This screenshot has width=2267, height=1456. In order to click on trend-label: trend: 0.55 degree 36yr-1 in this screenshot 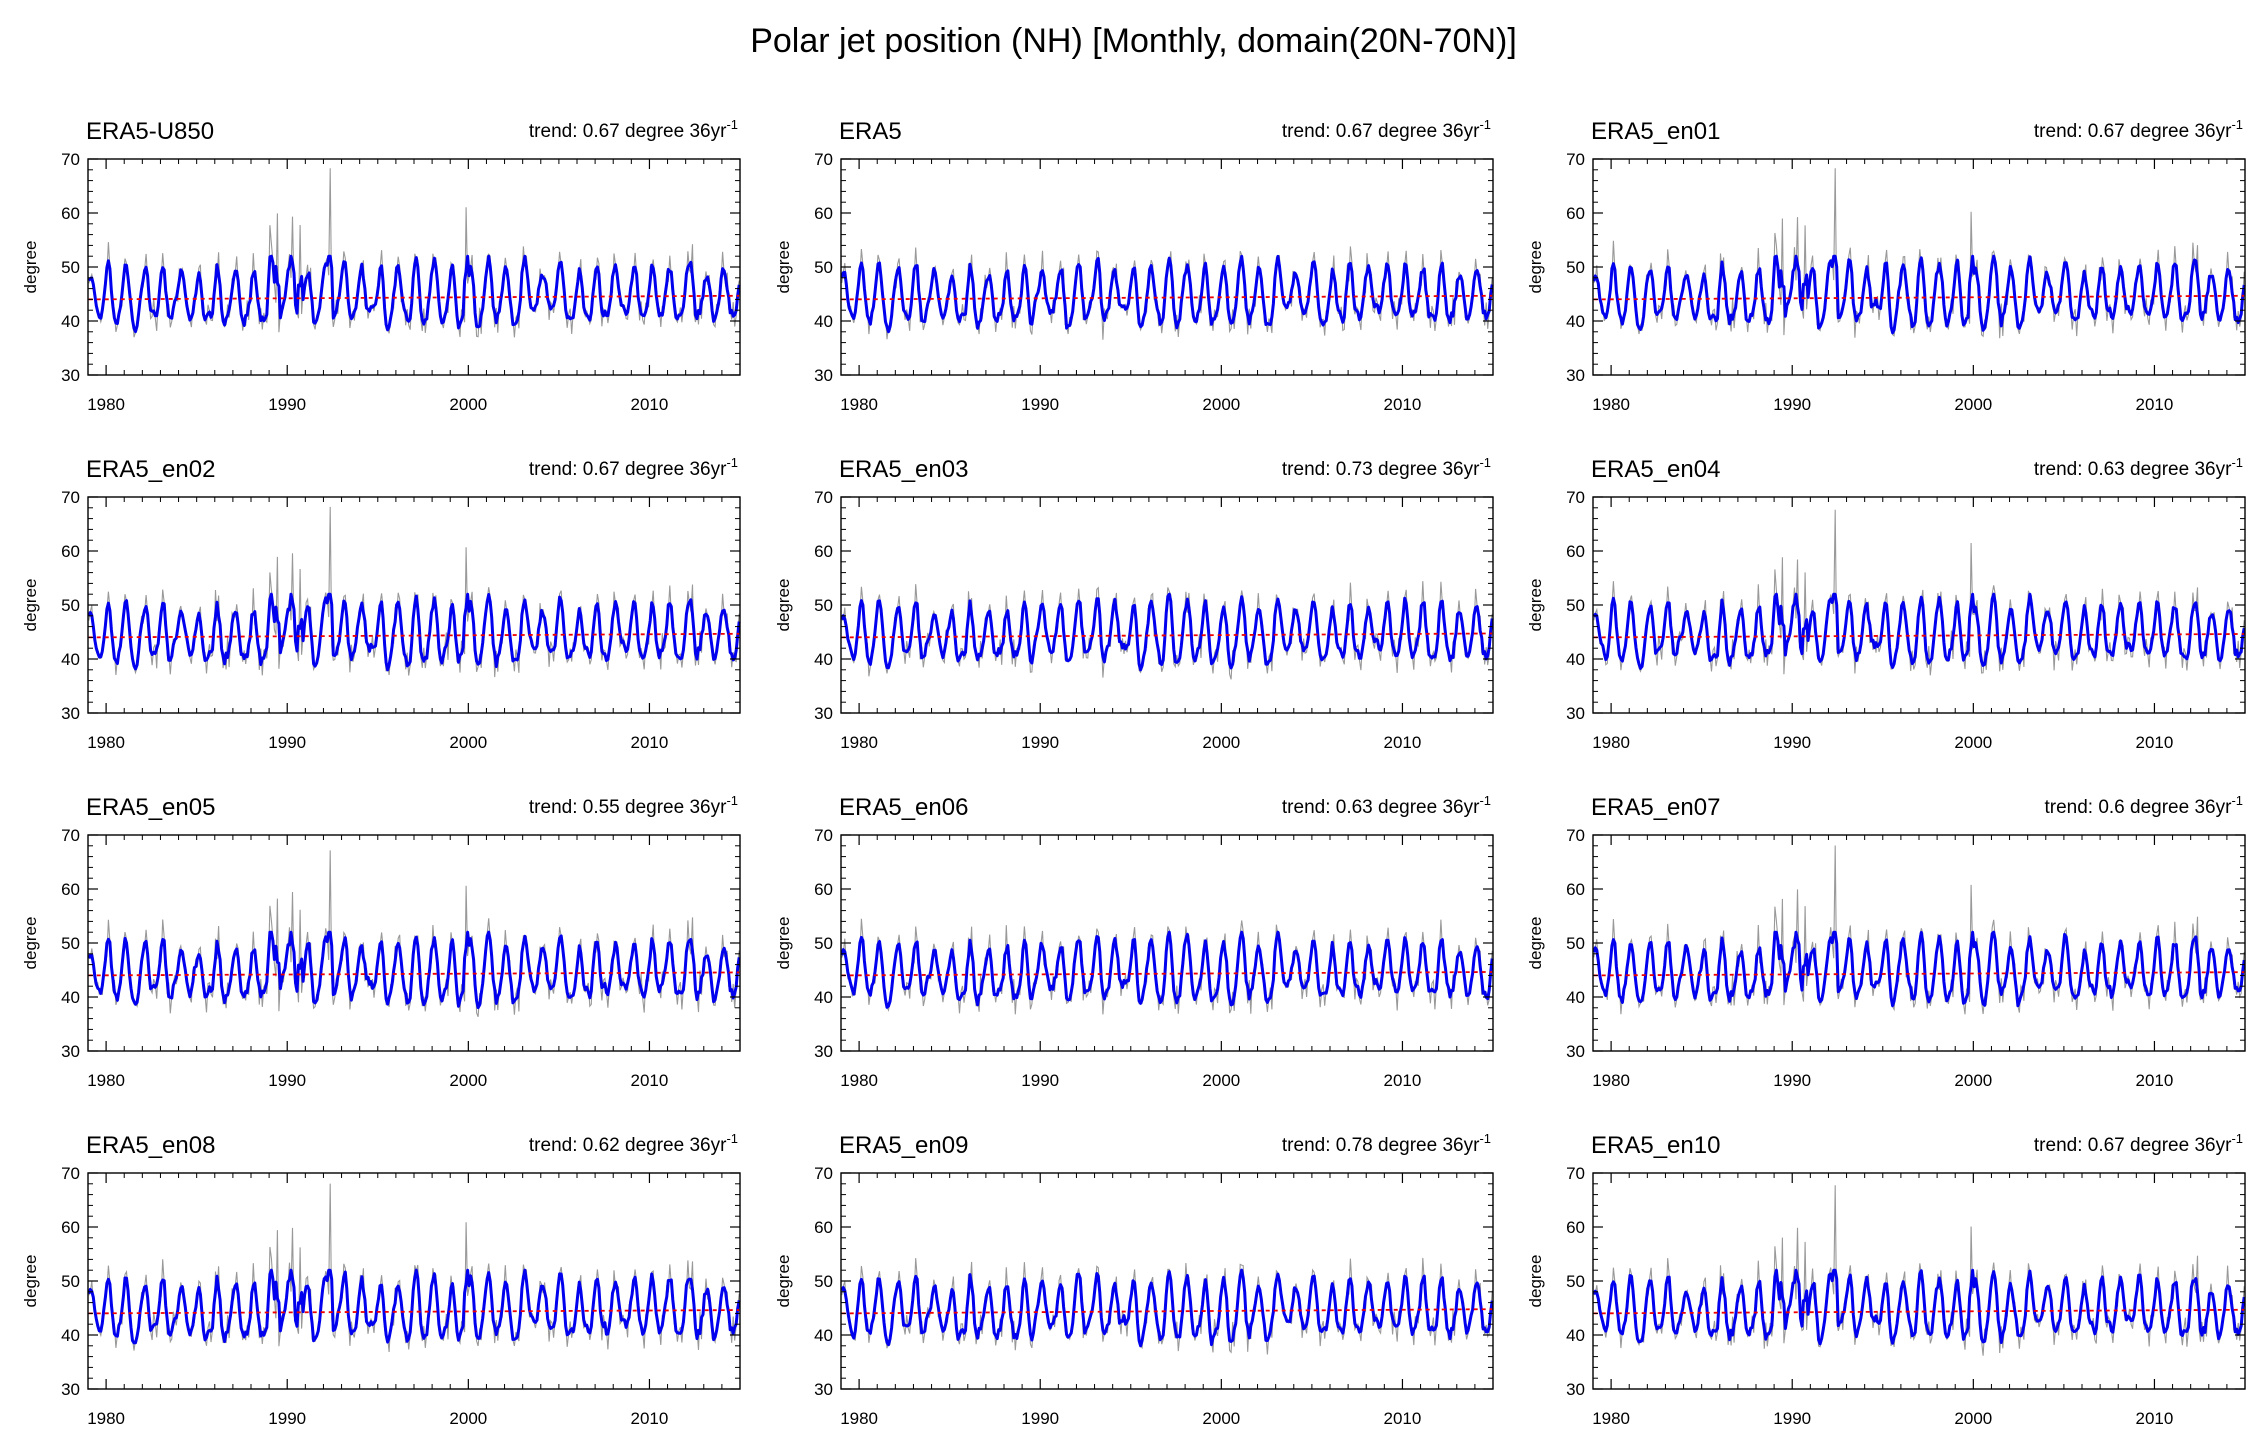, I will do `click(633, 805)`.